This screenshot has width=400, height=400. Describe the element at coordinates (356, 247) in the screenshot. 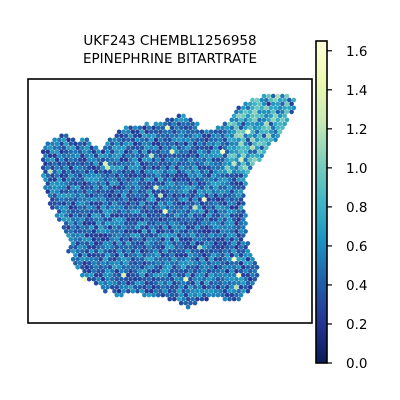

I see `colorbar-tick-label: 0.6` at that location.